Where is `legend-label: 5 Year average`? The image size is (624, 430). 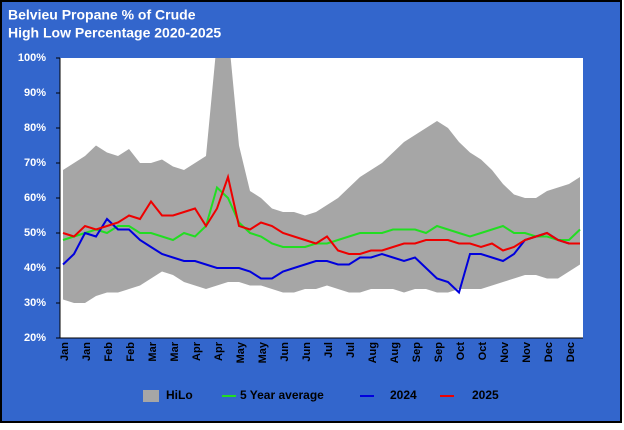 legend-label: 5 Year average is located at coordinates (282, 395).